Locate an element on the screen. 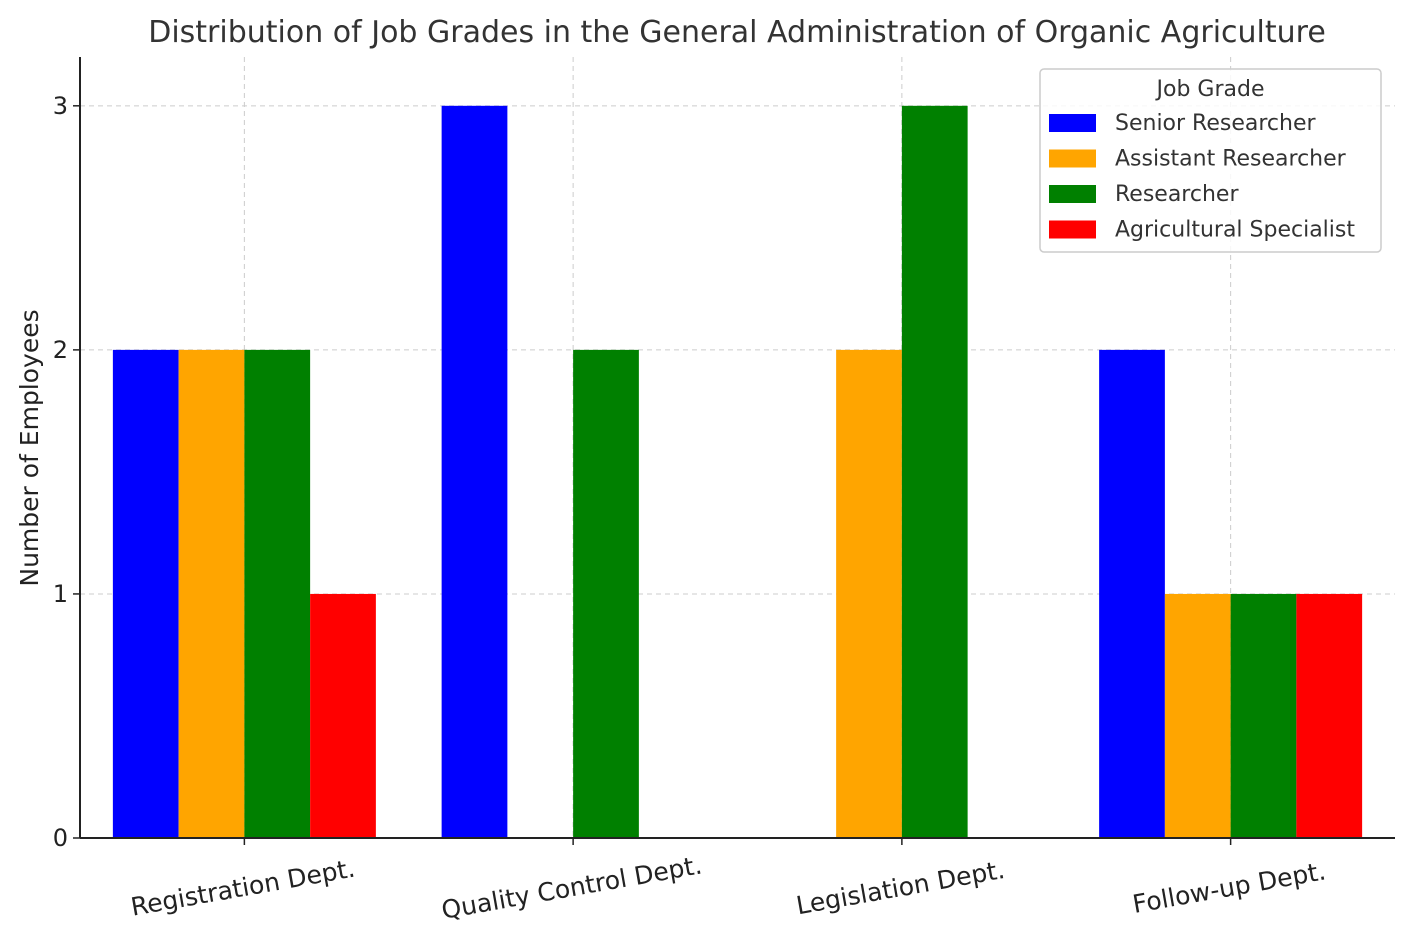 This screenshot has height=943, width=1410. x-tick-label: Follow-up Dept. is located at coordinates (1228, 887).